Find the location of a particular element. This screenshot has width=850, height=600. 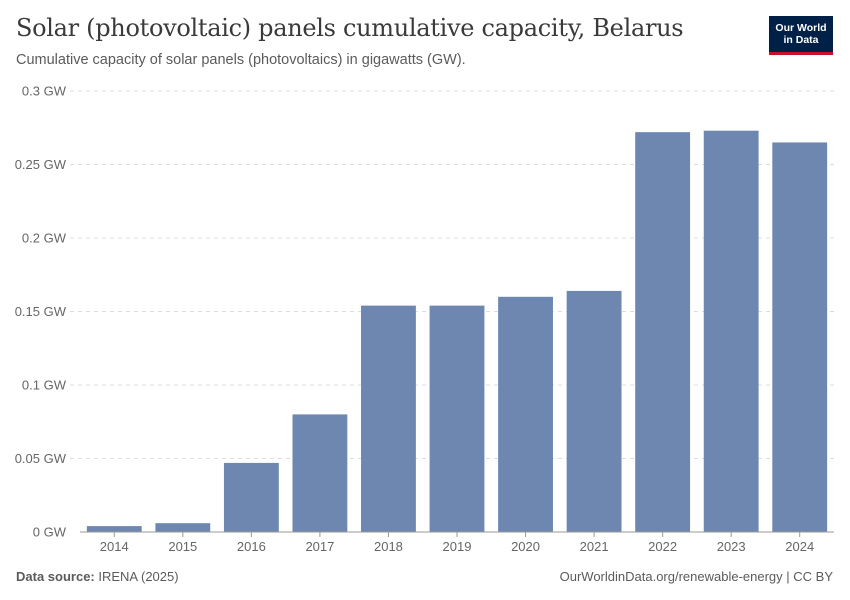

y-tick-label: 0.05 GW is located at coordinates (41, 458).